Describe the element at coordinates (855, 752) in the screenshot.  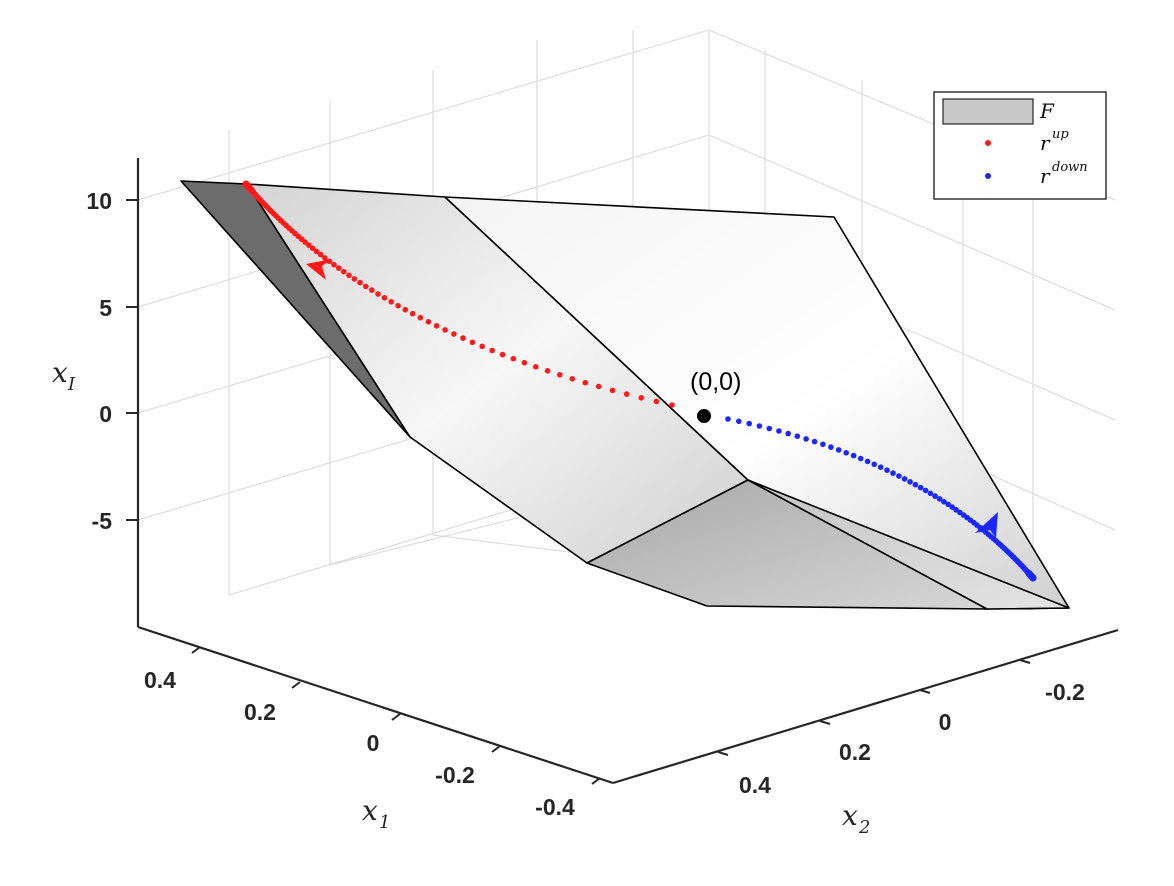
I see `x2-tick: 0.2` at that location.